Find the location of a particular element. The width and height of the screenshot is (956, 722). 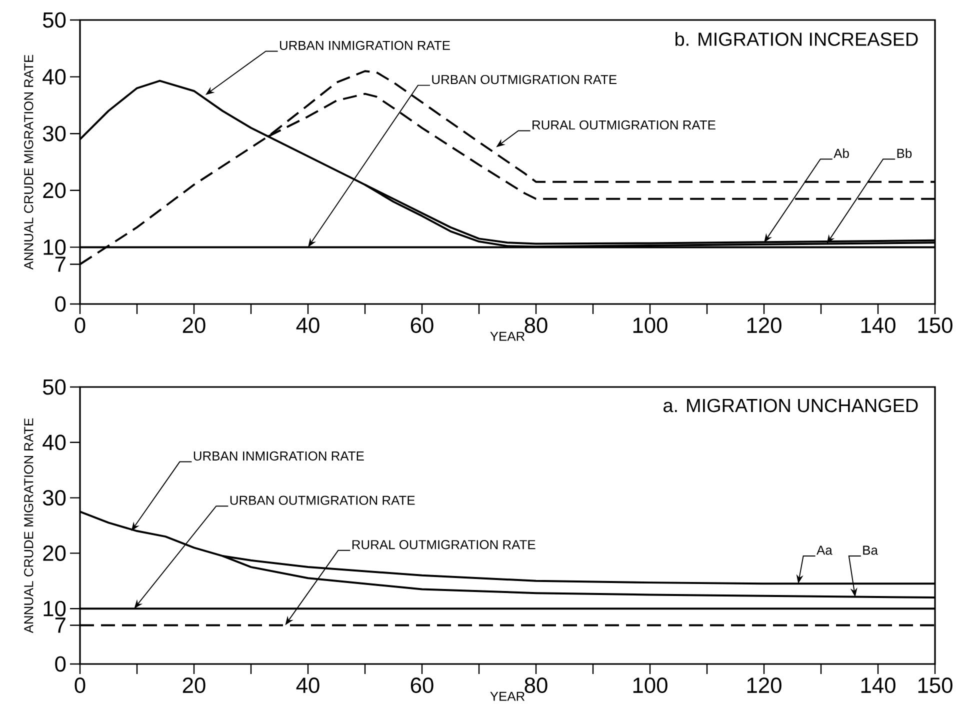

annotation: Ba is located at coordinates (870, 550).